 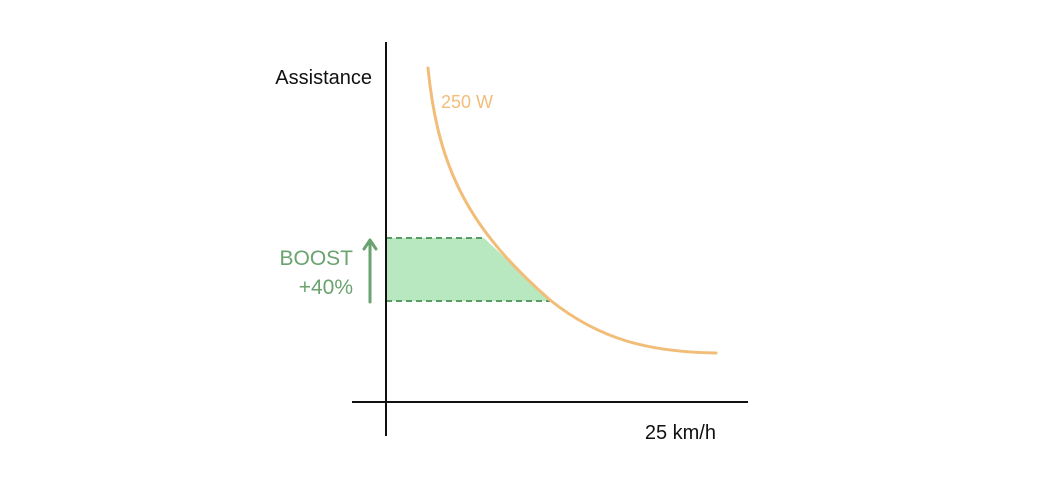 I want to click on boost-band-fill, so click(x=468, y=269).